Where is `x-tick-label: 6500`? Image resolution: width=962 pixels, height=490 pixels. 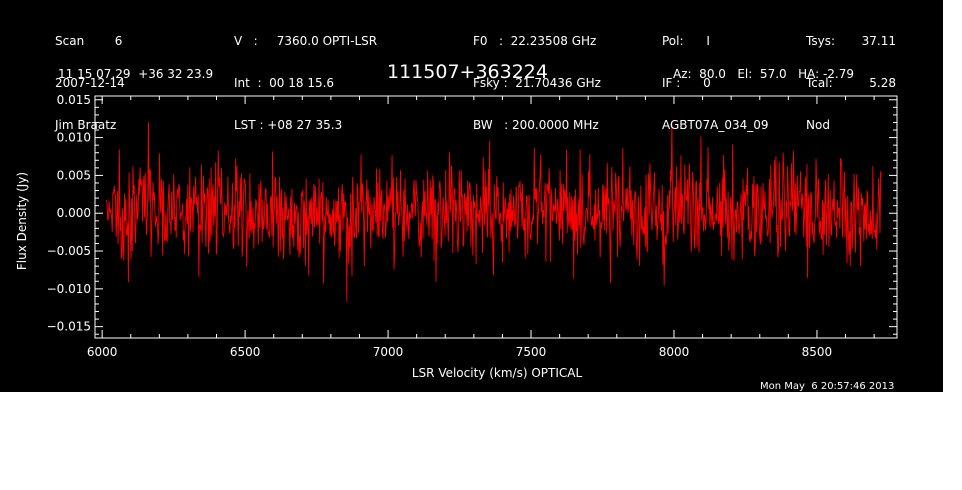 x-tick-label: 6500 is located at coordinates (245, 352).